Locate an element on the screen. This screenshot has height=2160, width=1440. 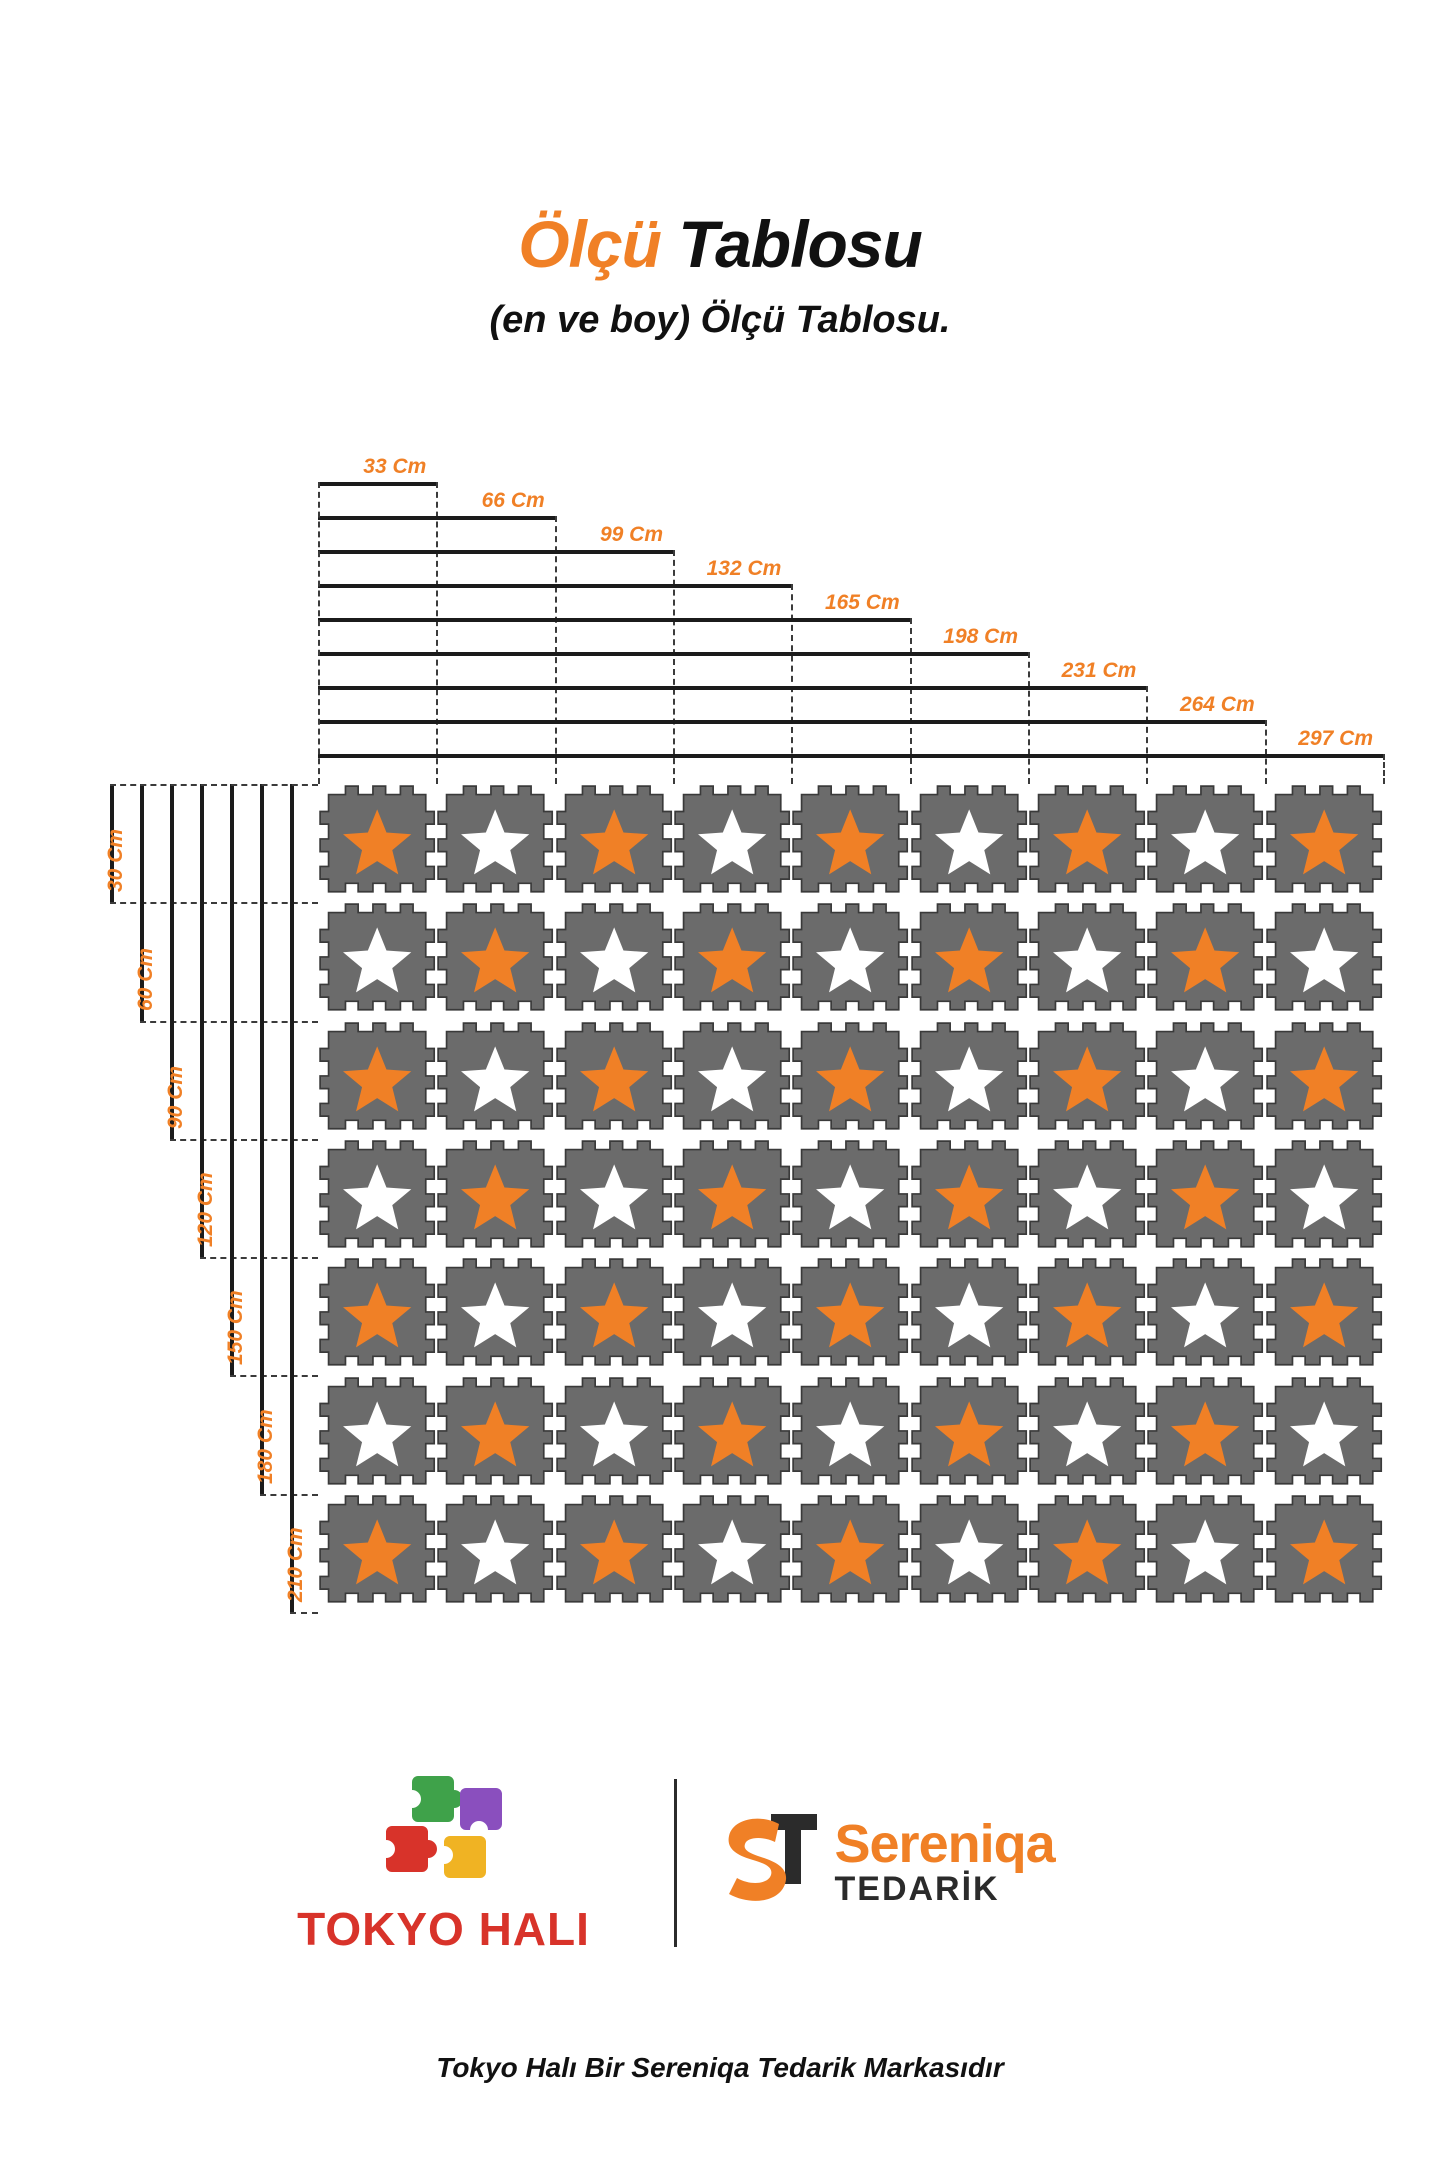
width-dimension-origin is located at coordinates (319, 633).